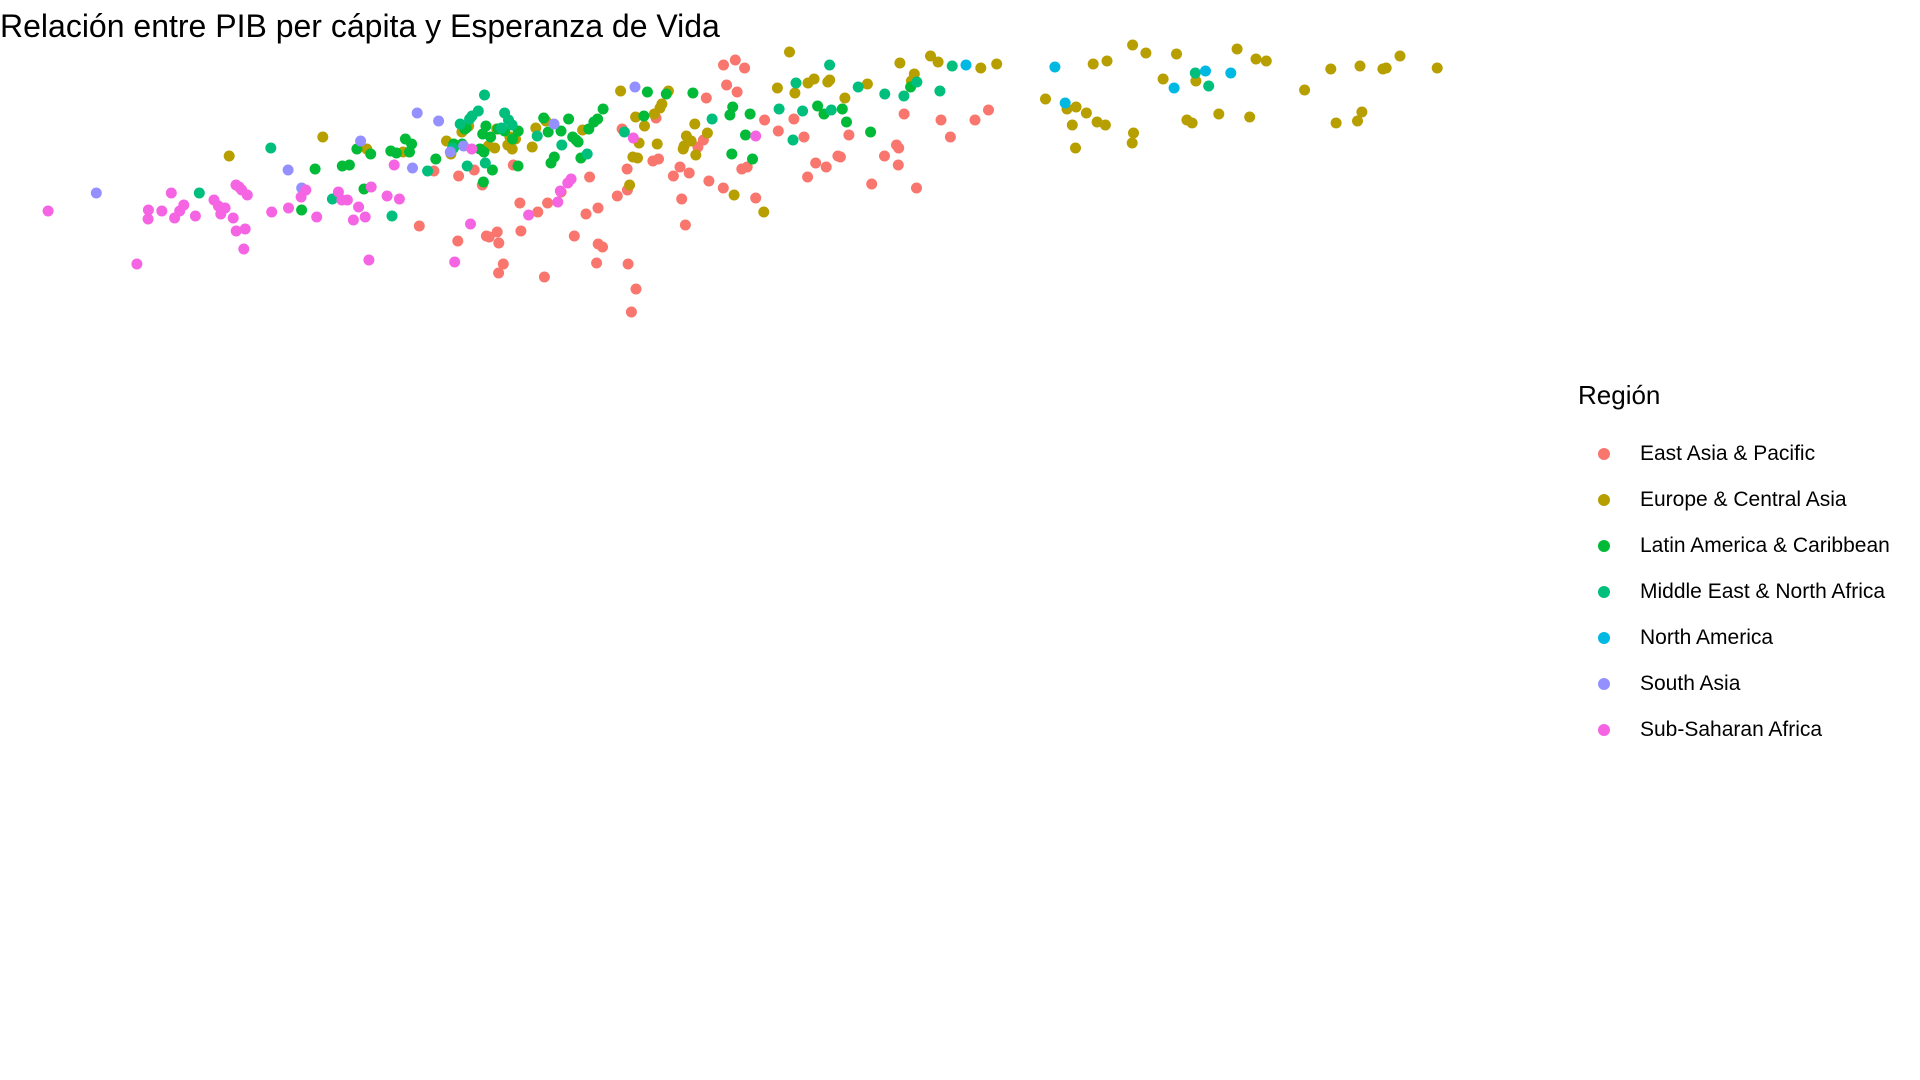 The width and height of the screenshot is (1920, 1080). What do you see at coordinates (1765, 545) in the screenshot?
I see `legend-label: Latin America & Caribbean` at bounding box center [1765, 545].